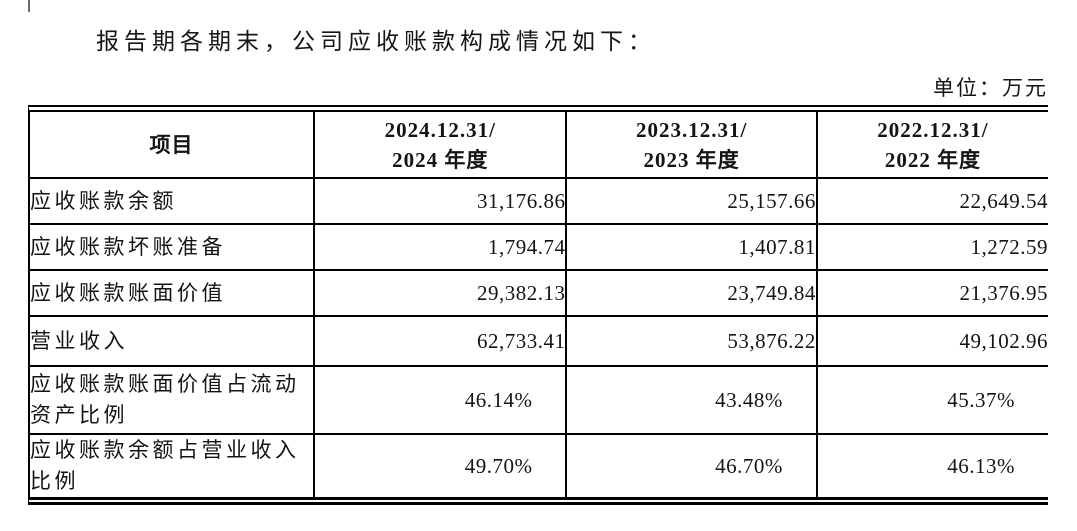  Describe the element at coordinates (172, 400) in the screenshot. I see `row-label: 应收账款账面价值占流动资产比例` at that location.